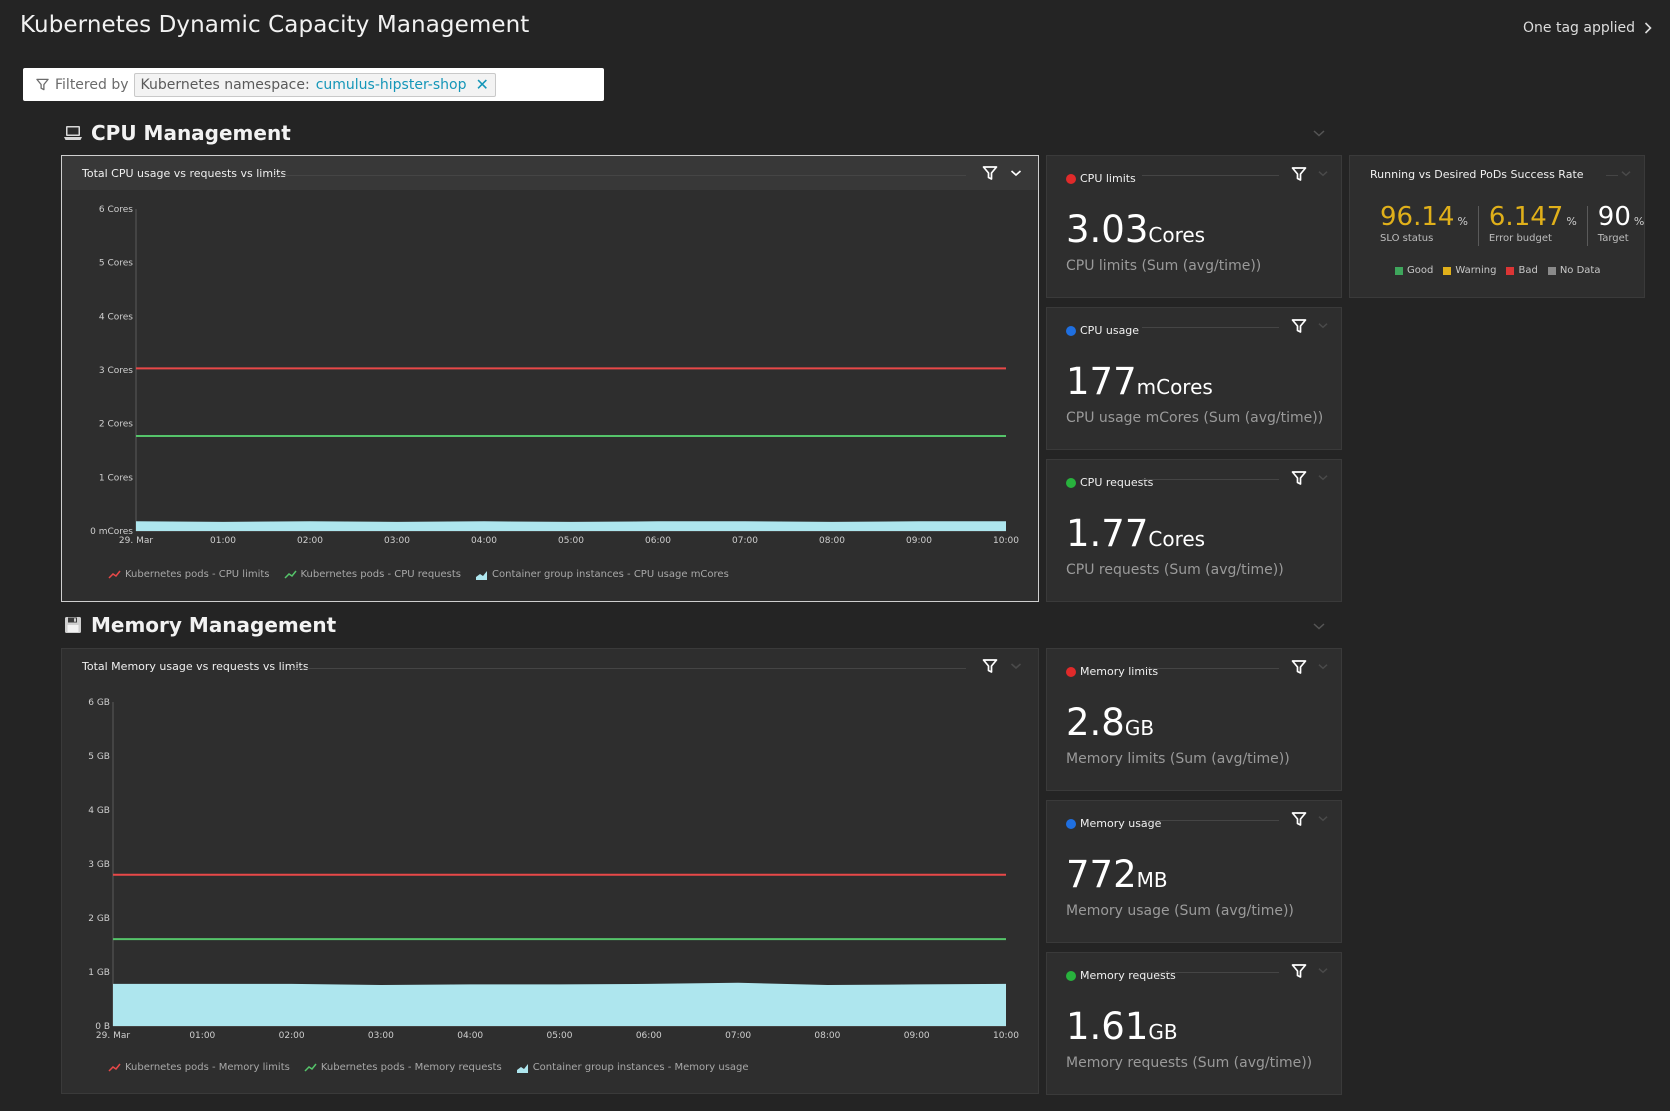  Describe the element at coordinates (1195, 418) in the screenshot. I see `single-value-subtitle: CPU usage mCores (Sum (avg/time))` at that location.